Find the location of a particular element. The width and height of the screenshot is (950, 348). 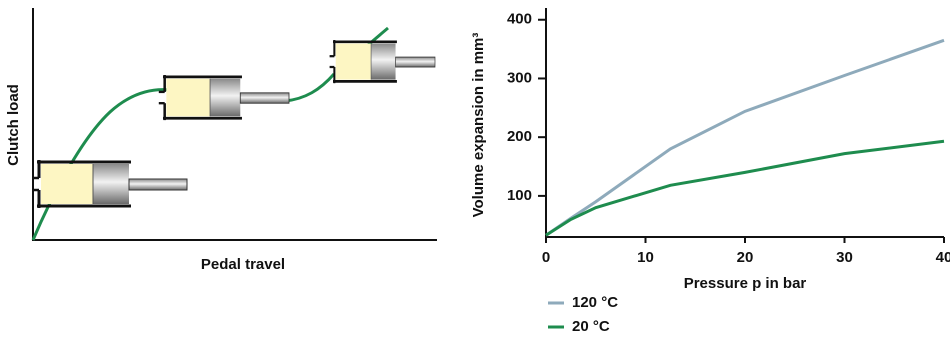

x-axis-label: Pressure p in bar is located at coordinates (745, 283).